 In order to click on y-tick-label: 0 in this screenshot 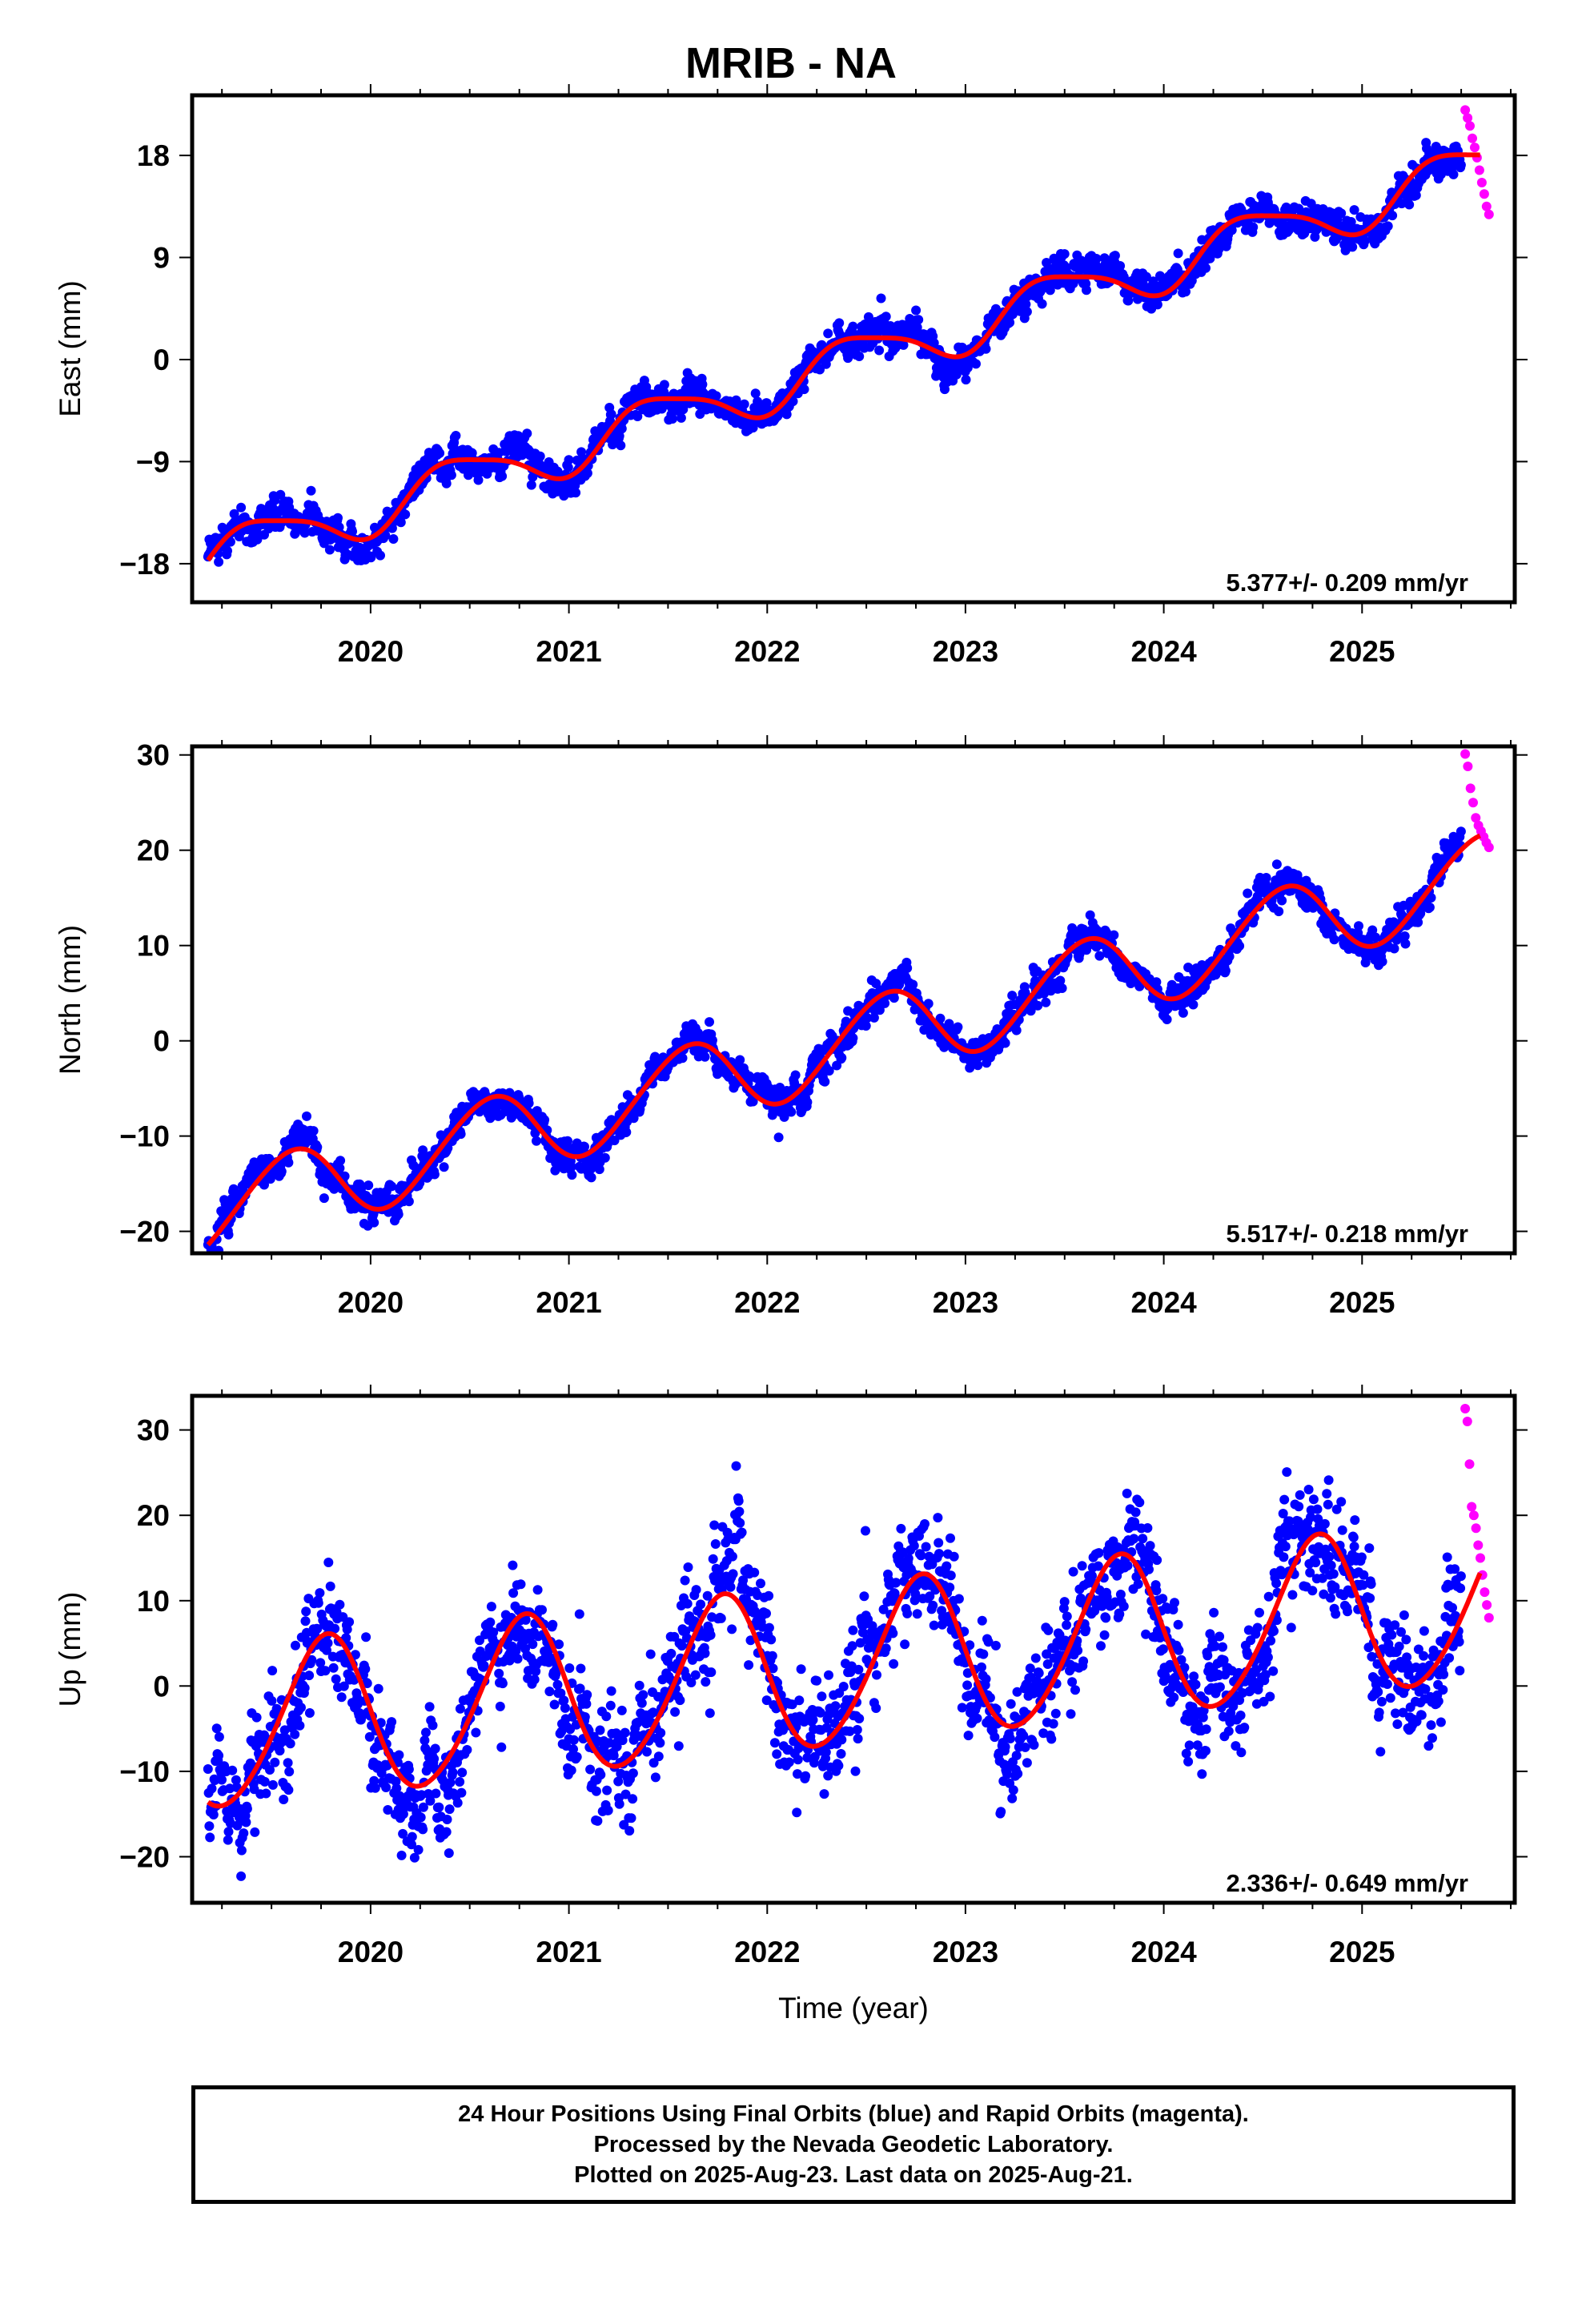, I will do `click(161, 360)`.